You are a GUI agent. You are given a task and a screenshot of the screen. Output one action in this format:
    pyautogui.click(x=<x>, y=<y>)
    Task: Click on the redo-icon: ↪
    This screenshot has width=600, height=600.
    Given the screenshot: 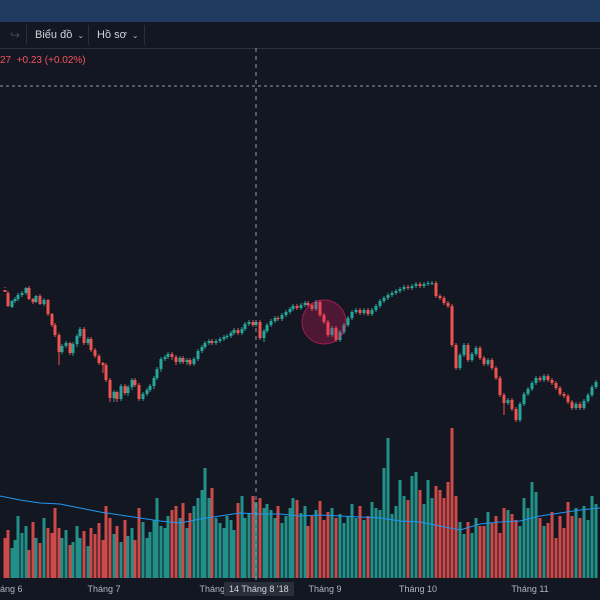 What is the action you would take?
    pyautogui.click(x=15, y=35)
    